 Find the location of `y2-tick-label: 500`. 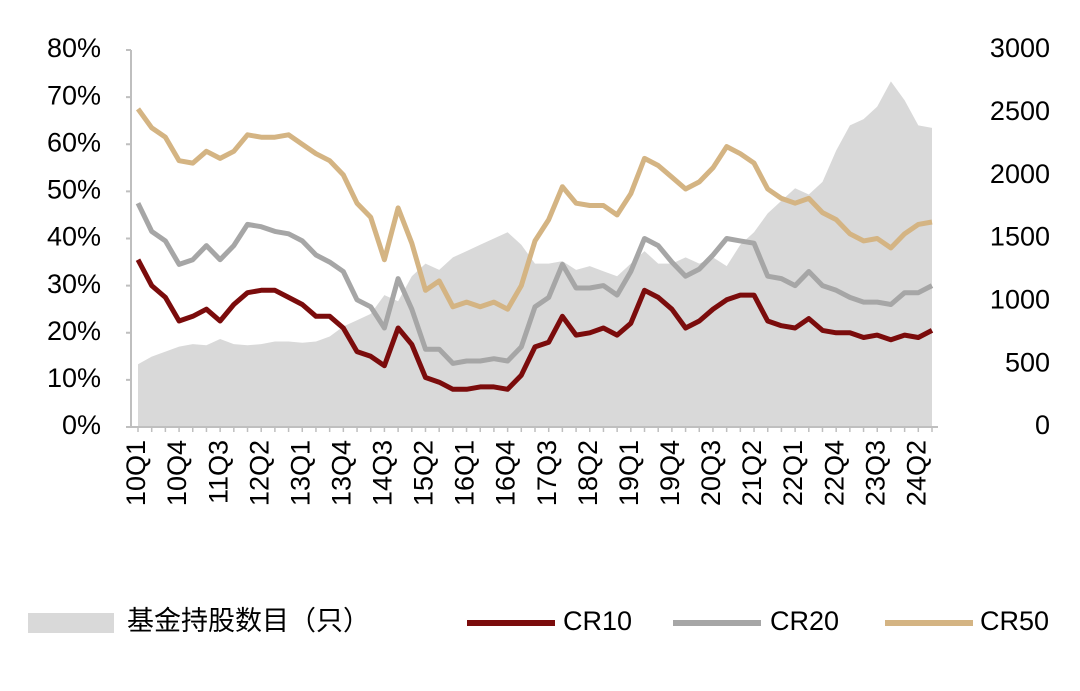

y2-tick-label: 500 is located at coordinates (1027, 362).